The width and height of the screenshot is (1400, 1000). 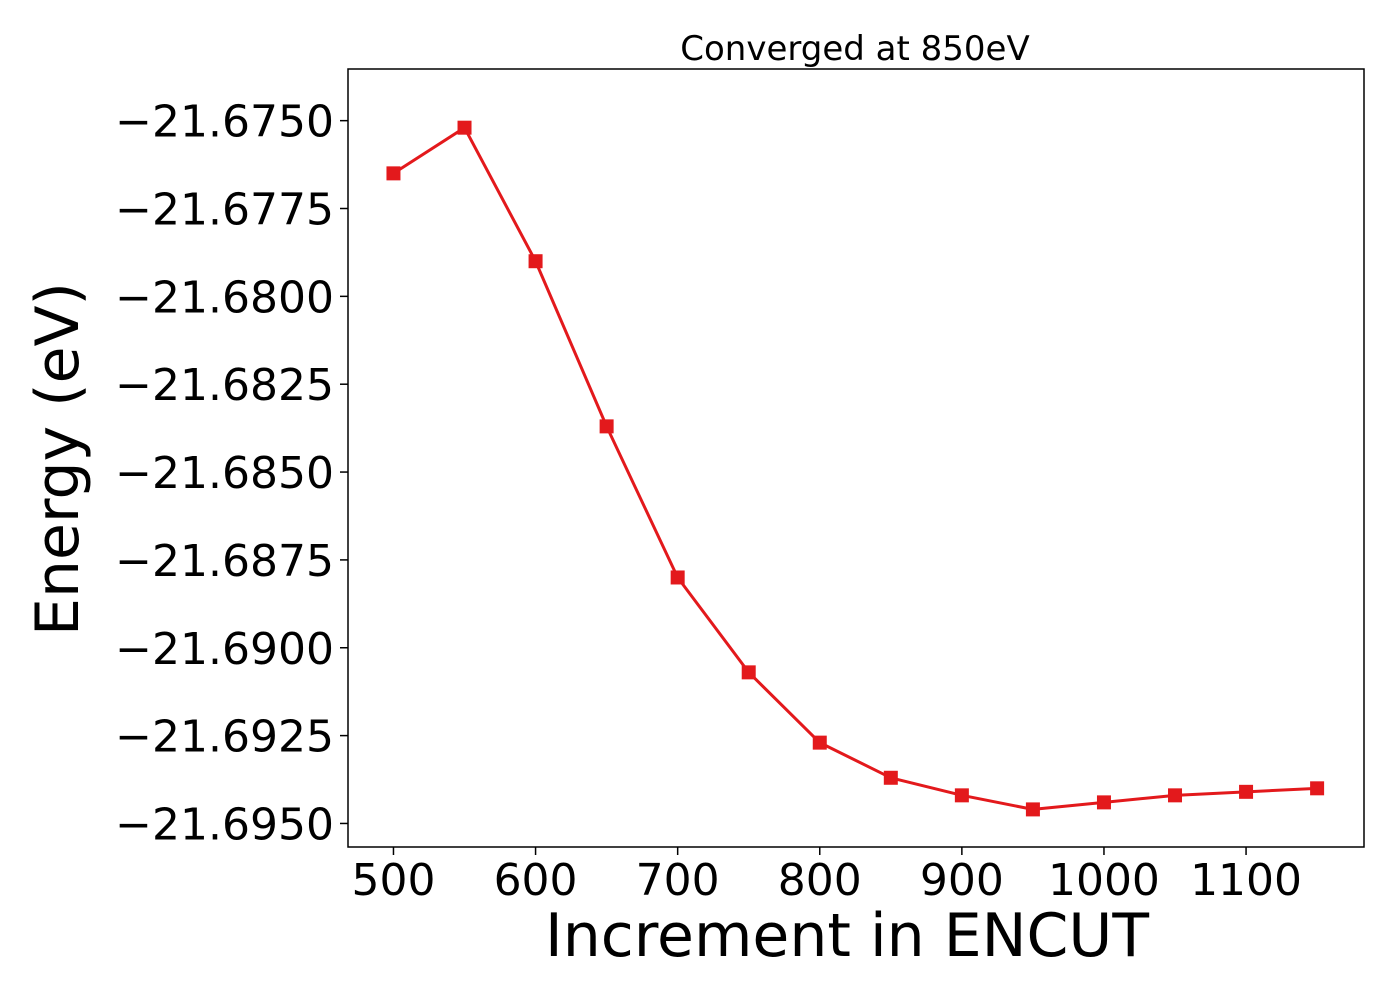 What do you see at coordinates (962, 880) in the screenshot?
I see `x-tick-label: 900` at bounding box center [962, 880].